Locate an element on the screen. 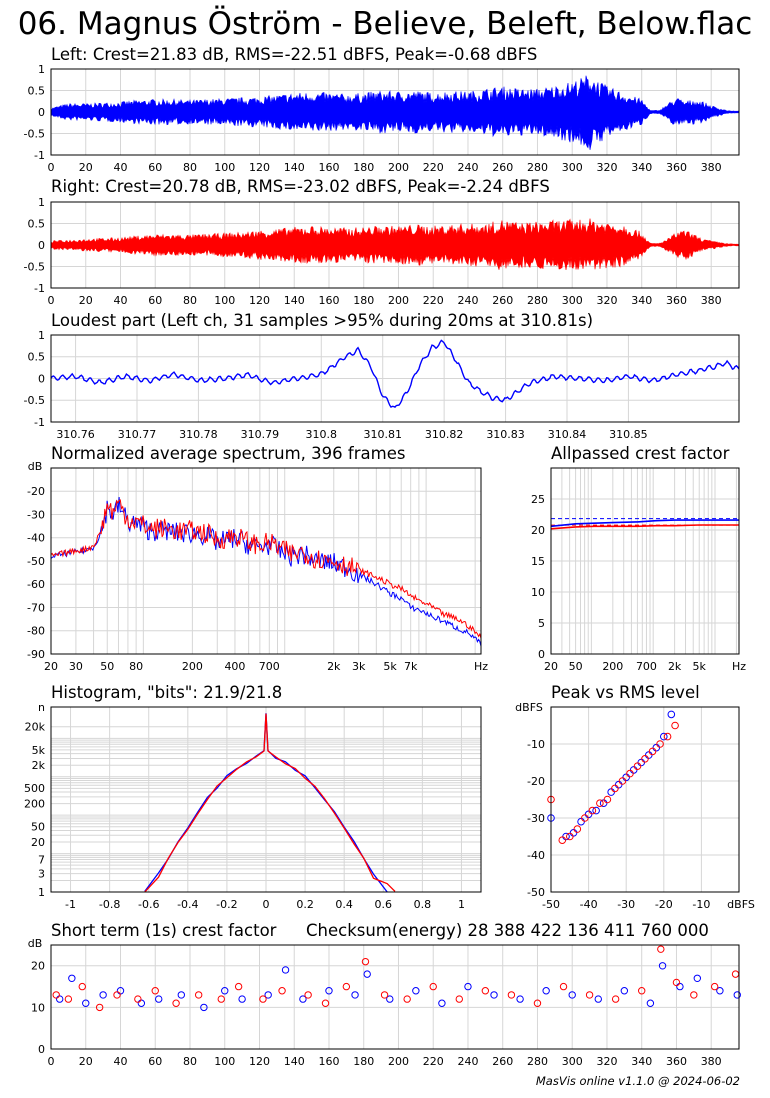 The width and height of the screenshot is (770, 1098). spectrum-x-tick-label: 5k is located at coordinates (390, 666).